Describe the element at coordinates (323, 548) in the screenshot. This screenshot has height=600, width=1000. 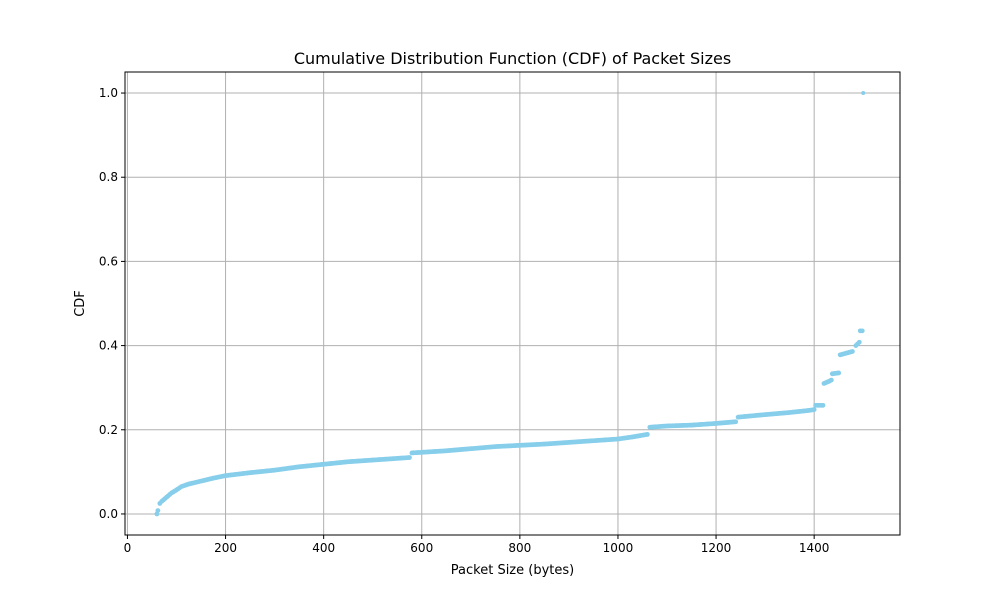
I see `x-tick-label: 400` at that location.